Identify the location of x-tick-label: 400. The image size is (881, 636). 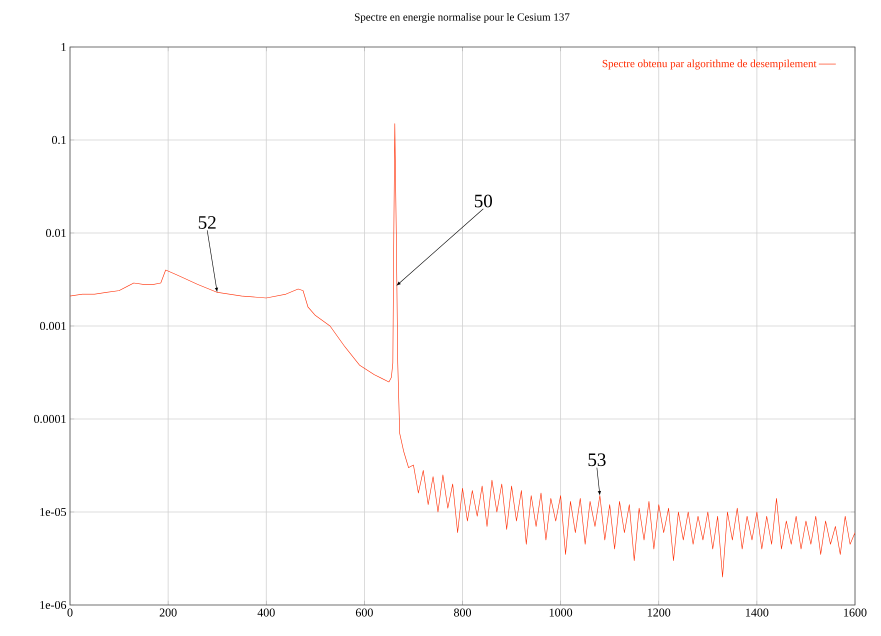
(266, 612).